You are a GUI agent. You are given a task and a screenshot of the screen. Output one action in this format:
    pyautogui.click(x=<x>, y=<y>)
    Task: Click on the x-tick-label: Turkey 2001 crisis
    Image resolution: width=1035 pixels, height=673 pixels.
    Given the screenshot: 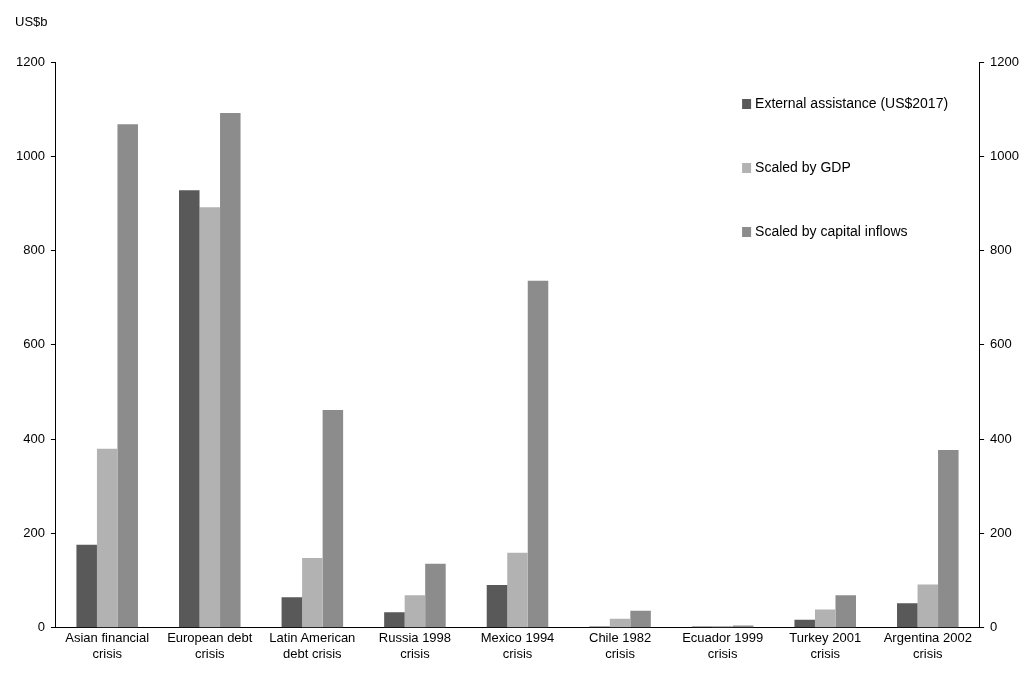 What is the action you would take?
    pyautogui.click(x=825, y=645)
    